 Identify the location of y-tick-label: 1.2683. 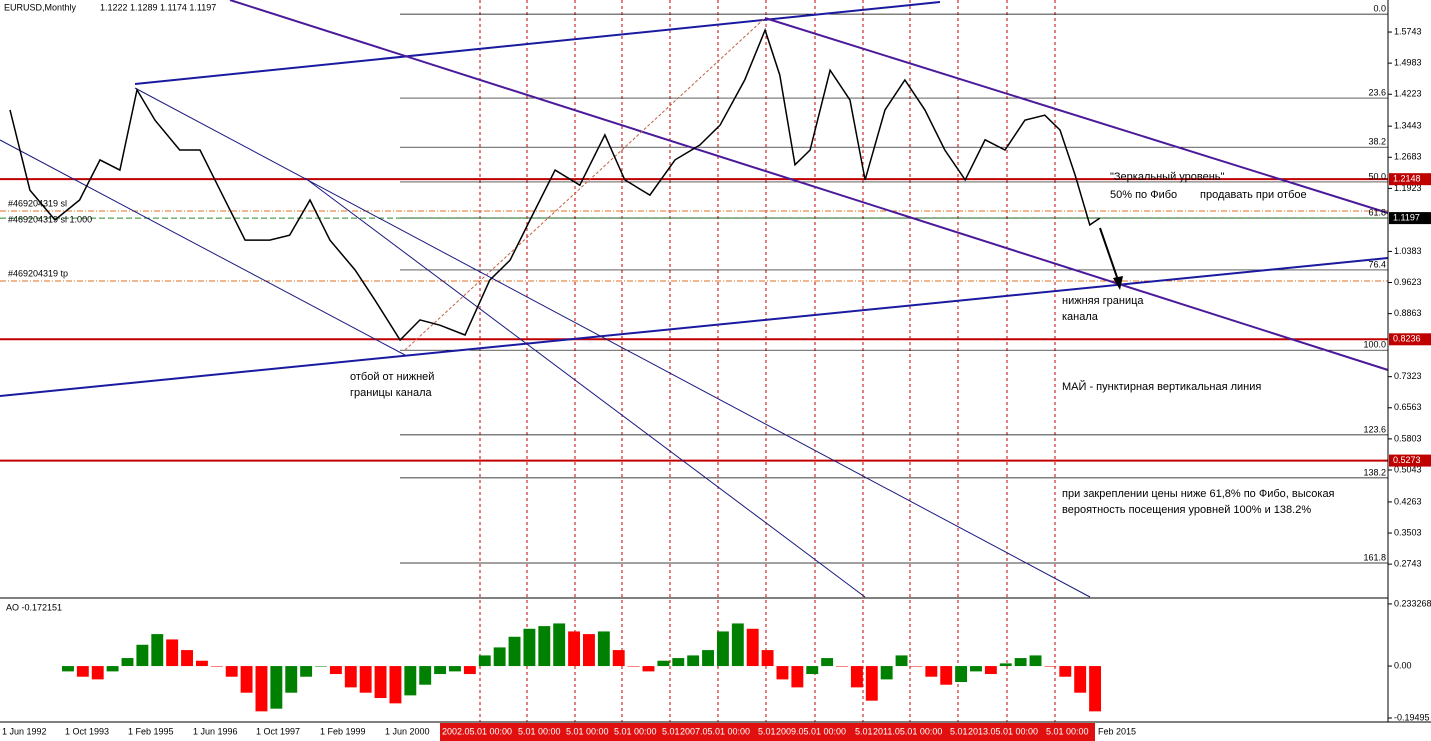
(1408, 157).